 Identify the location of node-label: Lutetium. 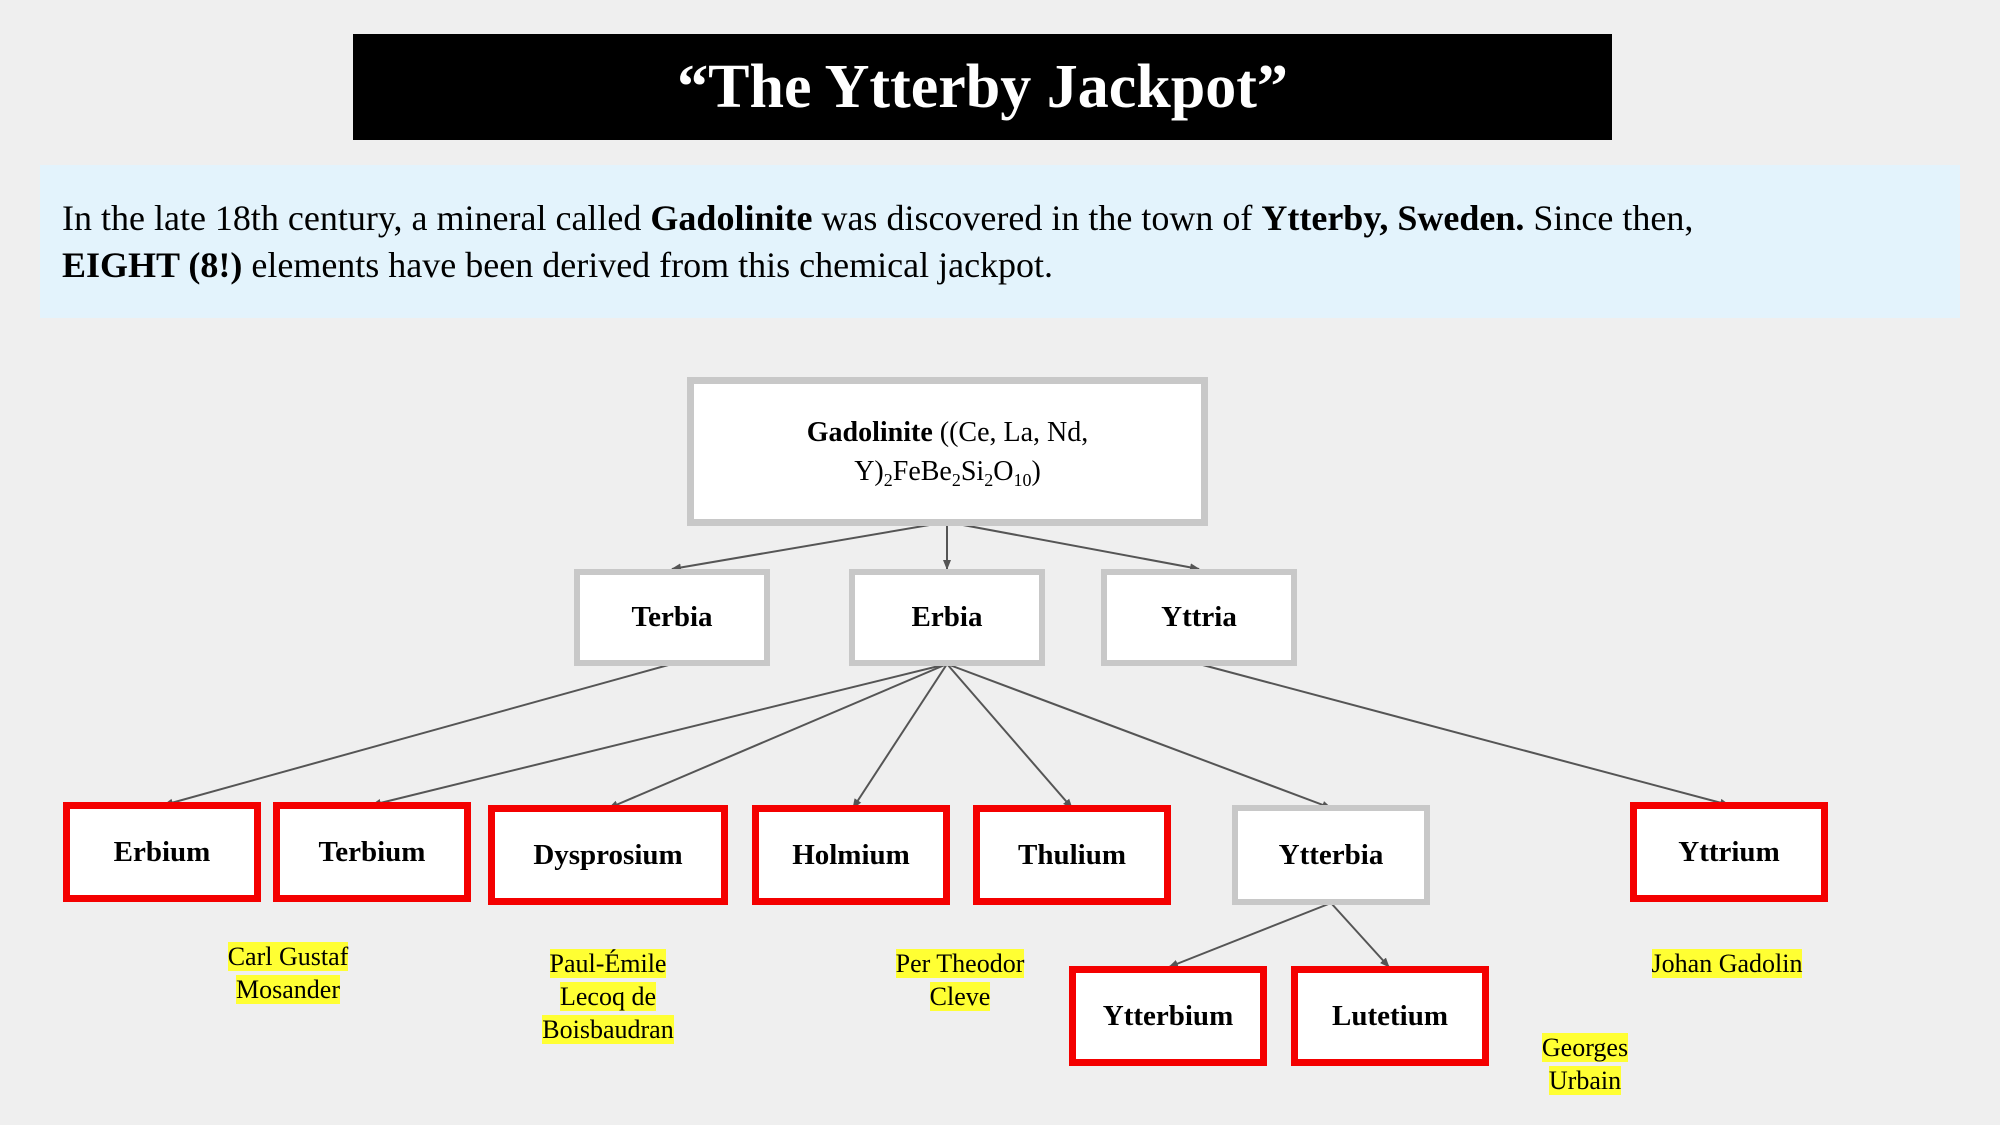
(1390, 1015).